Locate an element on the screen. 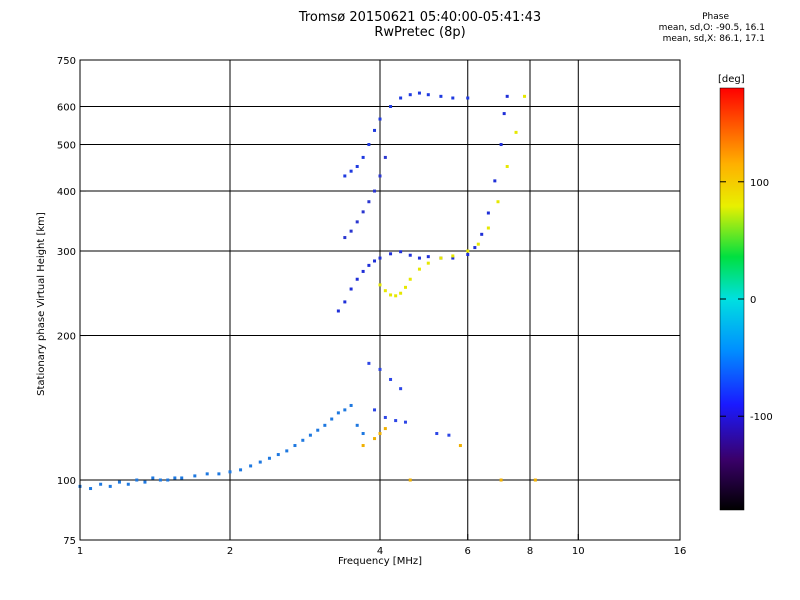  x-tick-label: 8 is located at coordinates (530, 551).